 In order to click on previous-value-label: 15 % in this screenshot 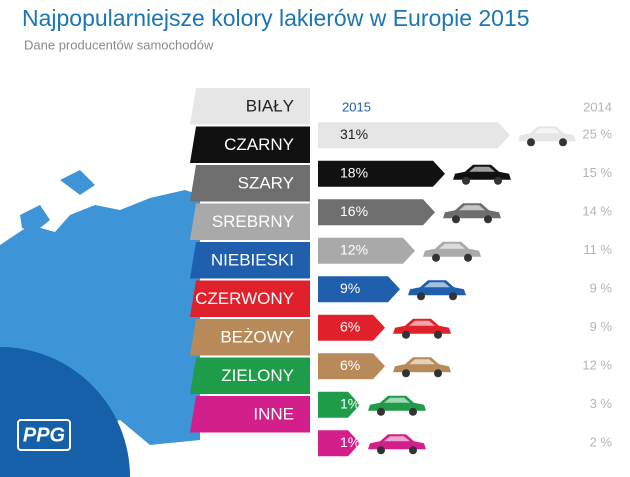, I will do `click(597, 172)`.